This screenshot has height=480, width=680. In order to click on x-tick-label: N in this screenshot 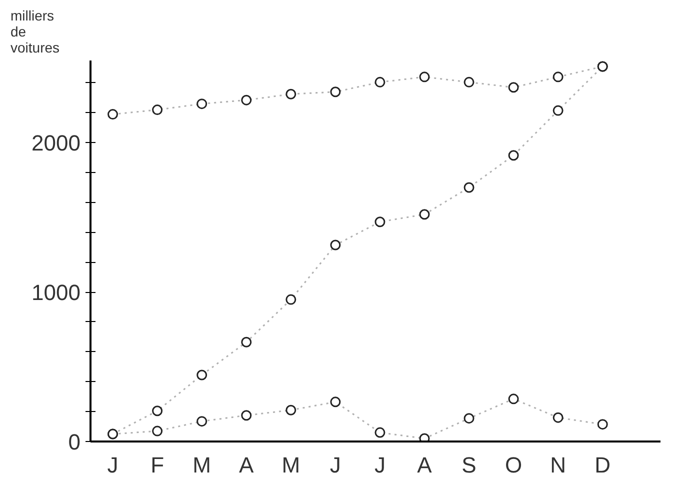, I will do `click(558, 465)`.